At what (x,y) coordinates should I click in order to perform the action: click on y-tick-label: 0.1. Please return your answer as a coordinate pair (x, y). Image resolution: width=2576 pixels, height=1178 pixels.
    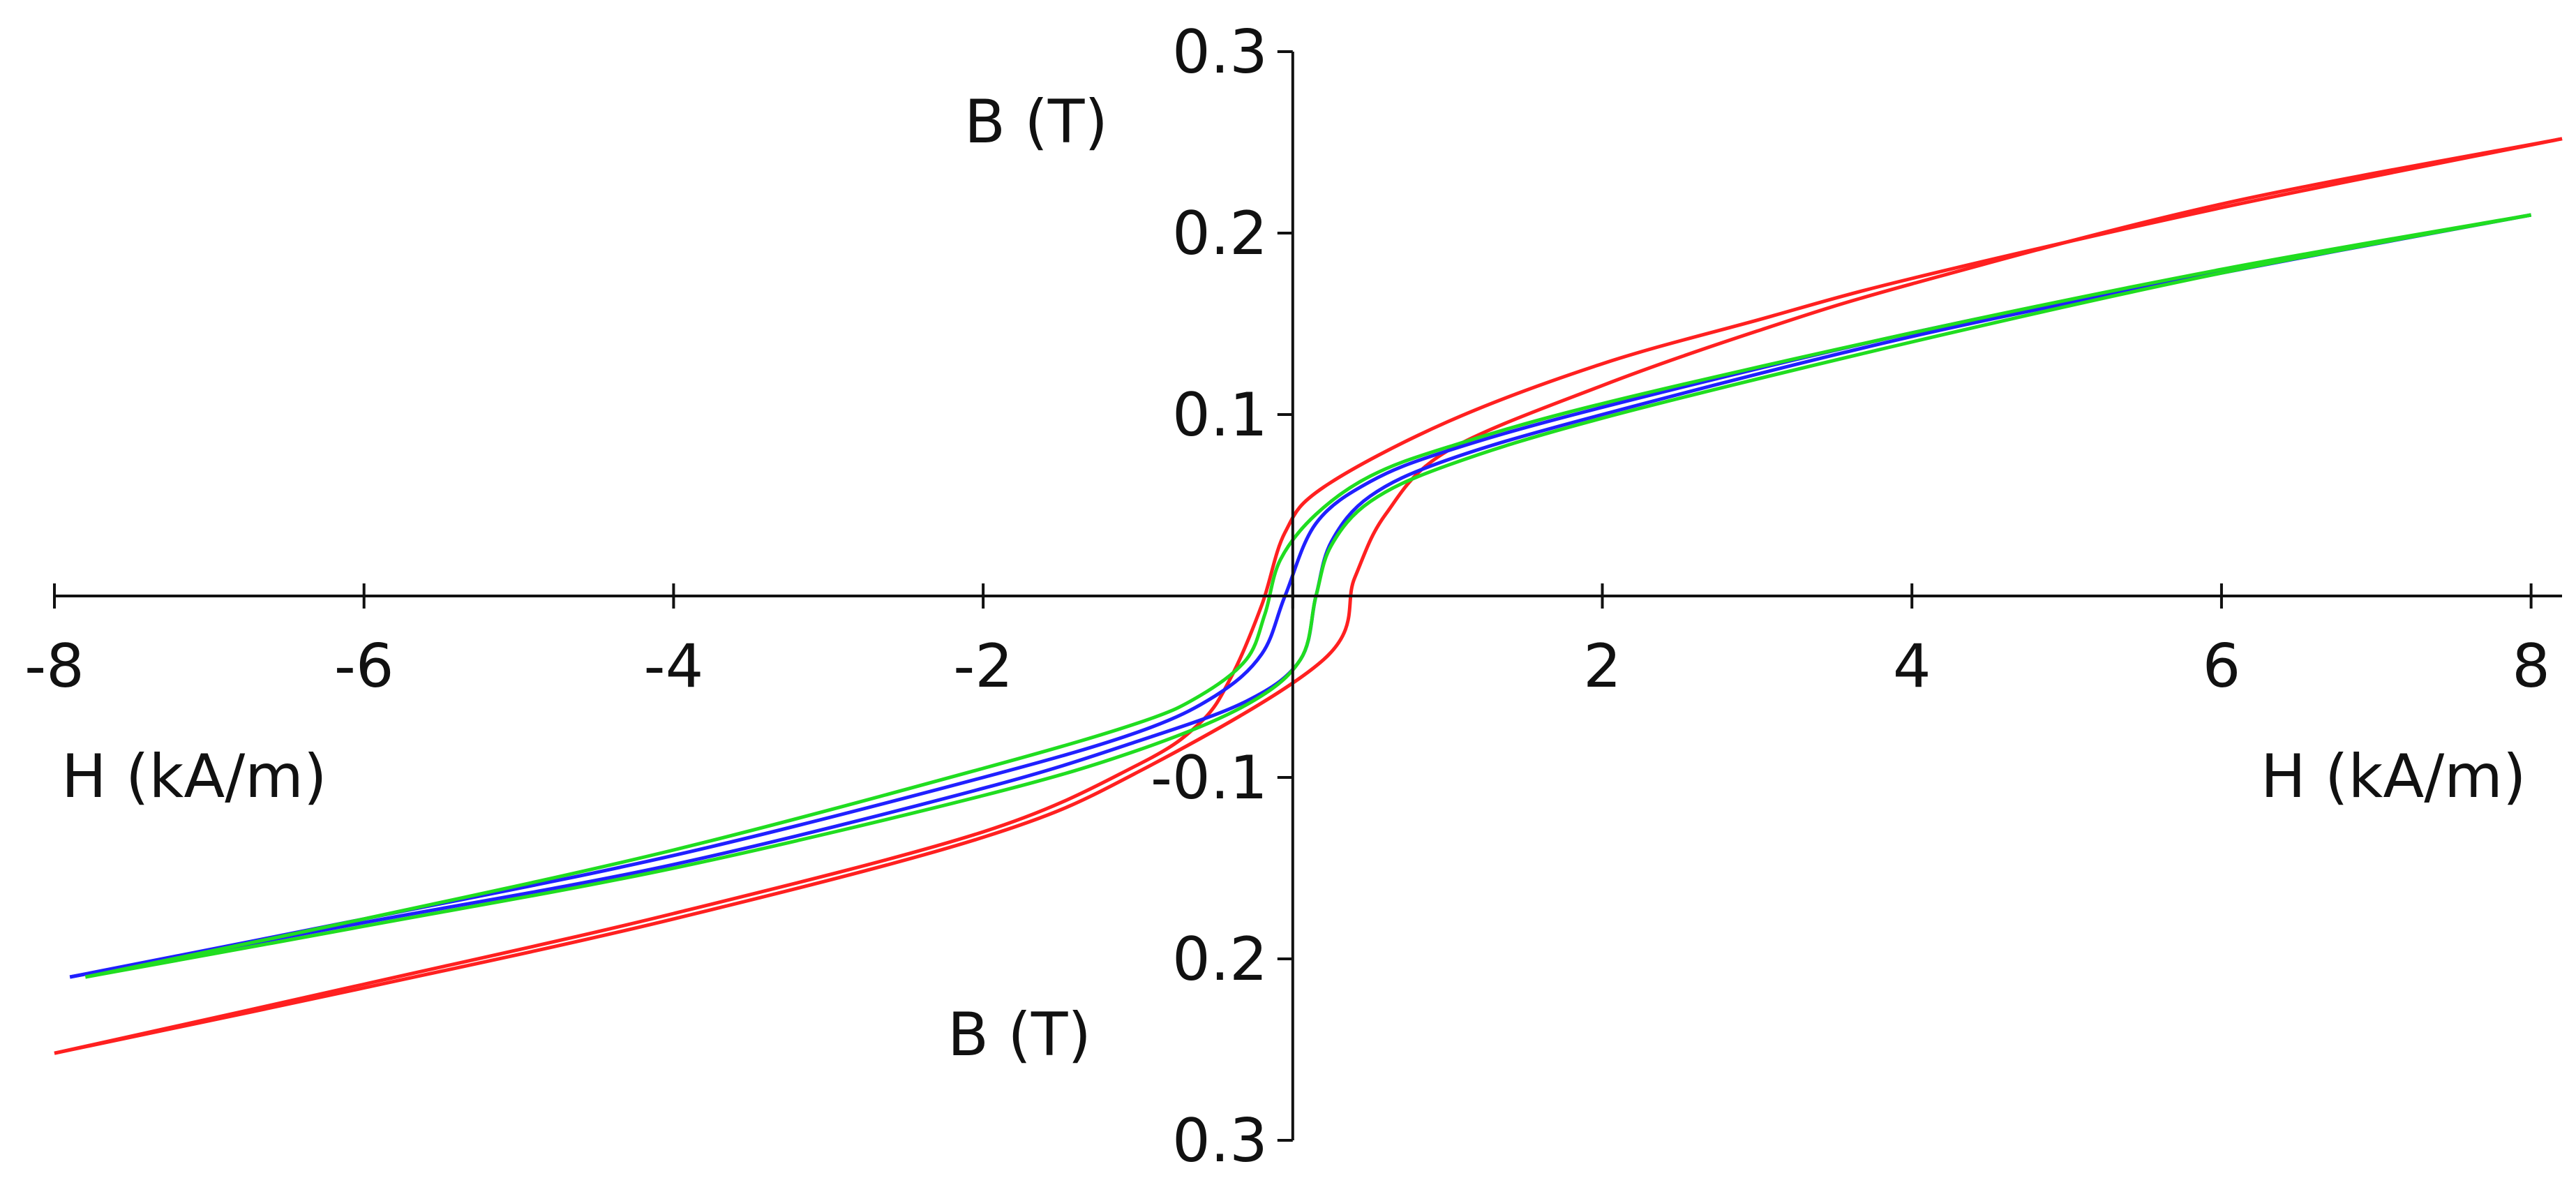
    Looking at the image, I should click on (1220, 415).